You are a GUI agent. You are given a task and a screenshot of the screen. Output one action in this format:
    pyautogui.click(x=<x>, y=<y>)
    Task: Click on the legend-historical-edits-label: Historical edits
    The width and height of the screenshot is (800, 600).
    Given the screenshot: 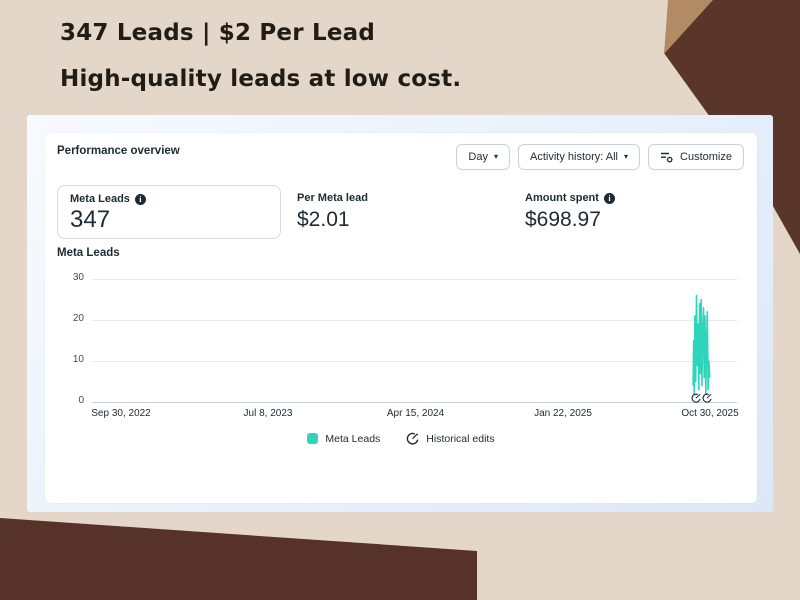 What is the action you would take?
    pyautogui.click(x=460, y=438)
    